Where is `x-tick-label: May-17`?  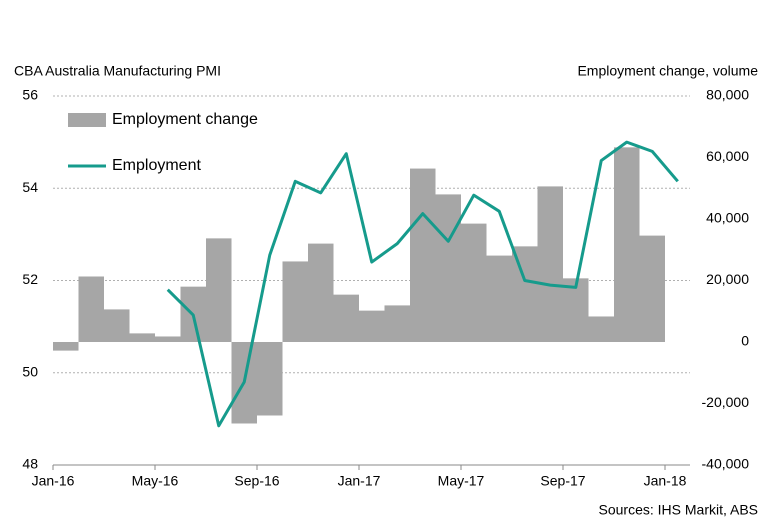 x-tick-label: May-17 is located at coordinates (461, 481).